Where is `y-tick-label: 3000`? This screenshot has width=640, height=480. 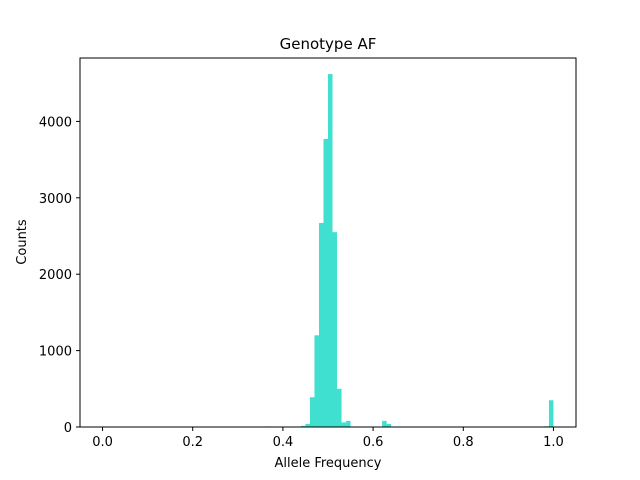 y-tick-label: 3000 is located at coordinates (55, 199).